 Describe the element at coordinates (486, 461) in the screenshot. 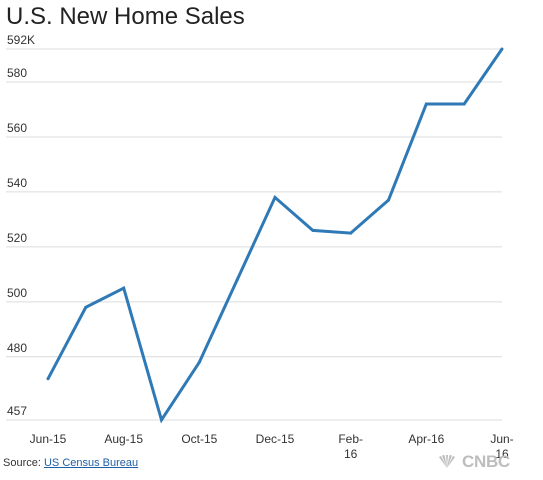

I see `brand-name: CNBC` at that location.